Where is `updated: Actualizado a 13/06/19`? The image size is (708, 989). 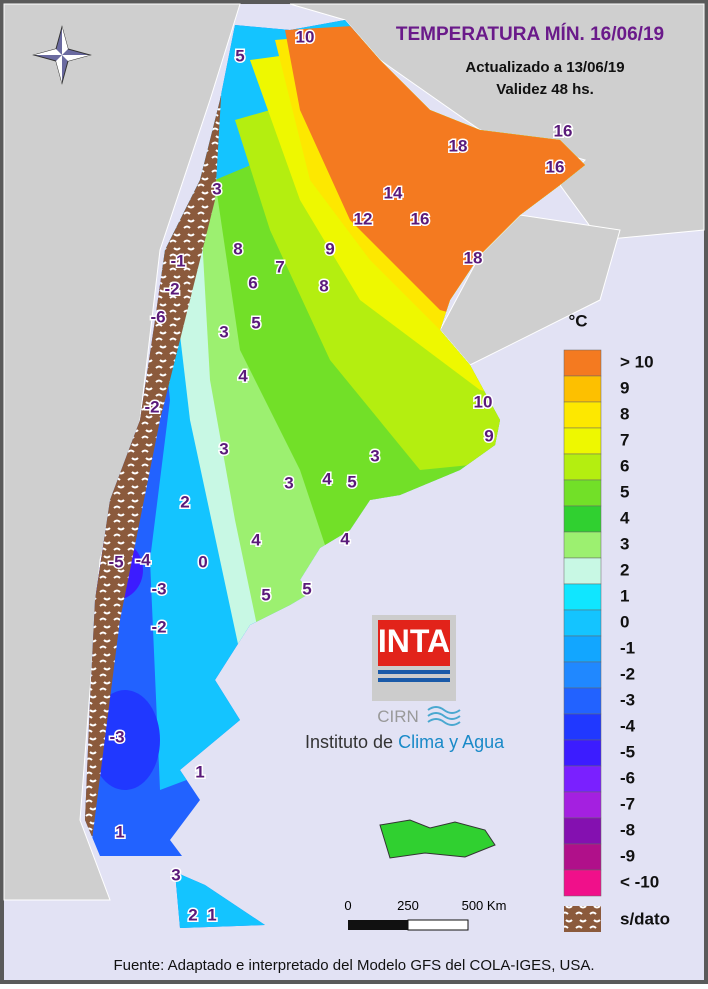 updated: Actualizado a 13/06/19 is located at coordinates (544, 67).